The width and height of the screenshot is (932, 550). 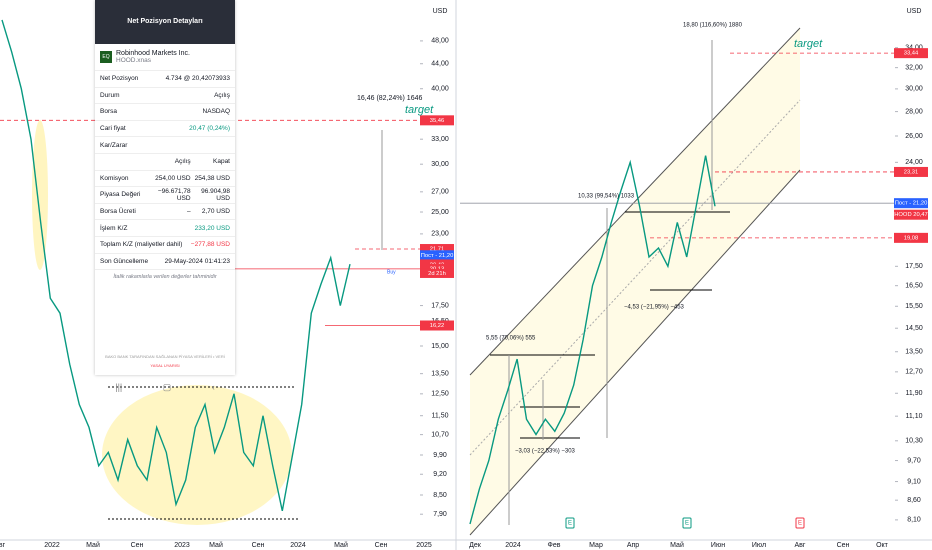 I want to click on x-tick-label: Апр, so click(x=633, y=545).